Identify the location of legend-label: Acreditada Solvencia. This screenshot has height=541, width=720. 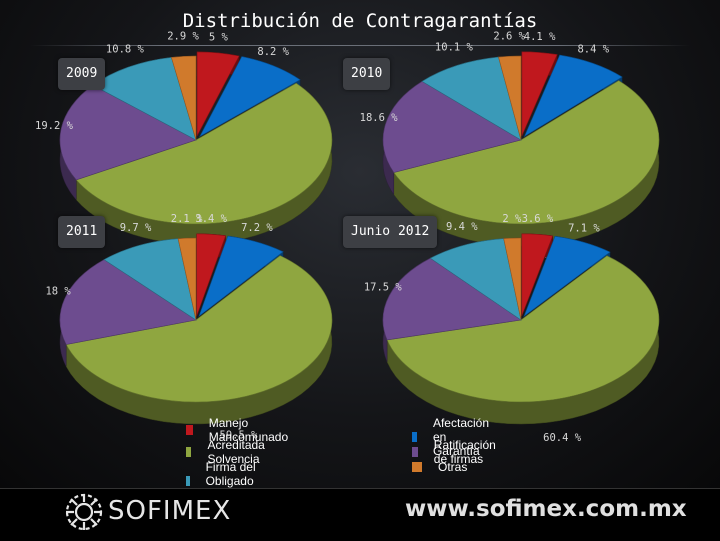
(236, 452).